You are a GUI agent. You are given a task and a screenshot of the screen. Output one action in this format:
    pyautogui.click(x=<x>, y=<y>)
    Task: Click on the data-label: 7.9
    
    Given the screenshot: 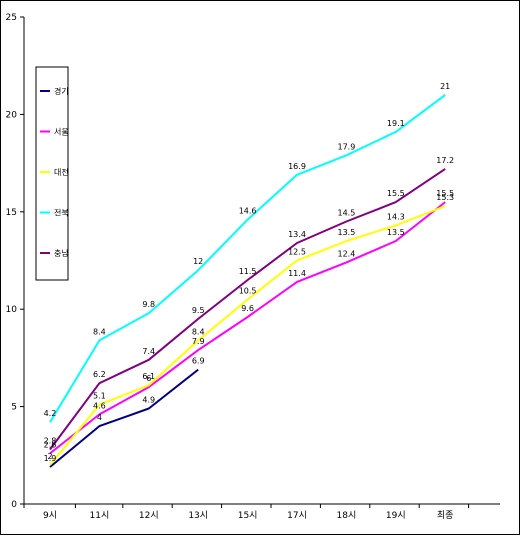 What is the action you would take?
    pyautogui.click(x=198, y=341)
    